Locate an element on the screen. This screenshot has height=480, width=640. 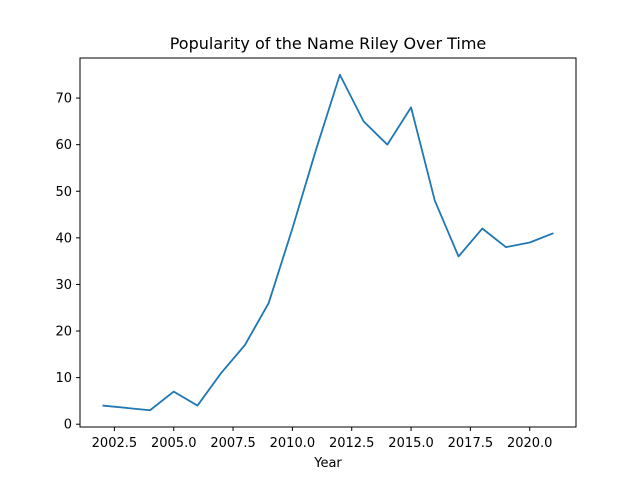
x-tick-label: 2017.5 is located at coordinates (471, 443).